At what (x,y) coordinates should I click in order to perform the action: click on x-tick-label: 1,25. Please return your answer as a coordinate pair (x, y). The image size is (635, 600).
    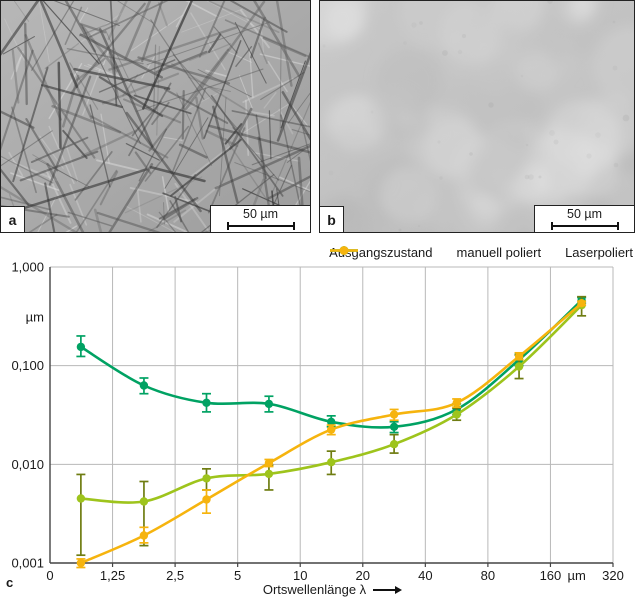
    Looking at the image, I should click on (112, 575).